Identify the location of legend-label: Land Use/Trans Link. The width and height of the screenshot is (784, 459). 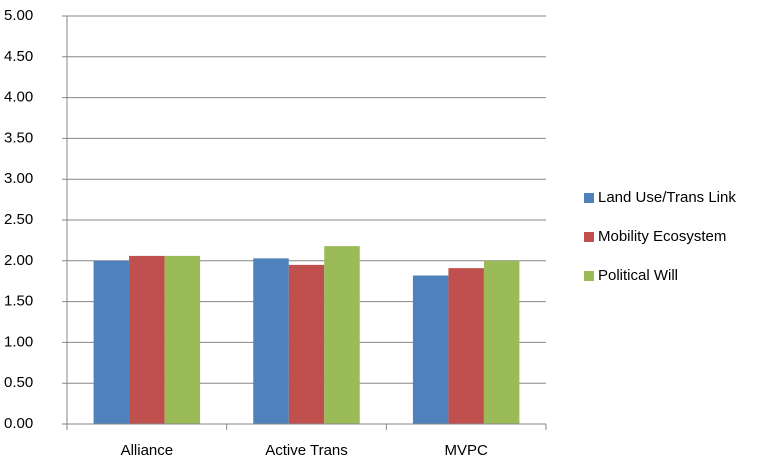
(667, 197).